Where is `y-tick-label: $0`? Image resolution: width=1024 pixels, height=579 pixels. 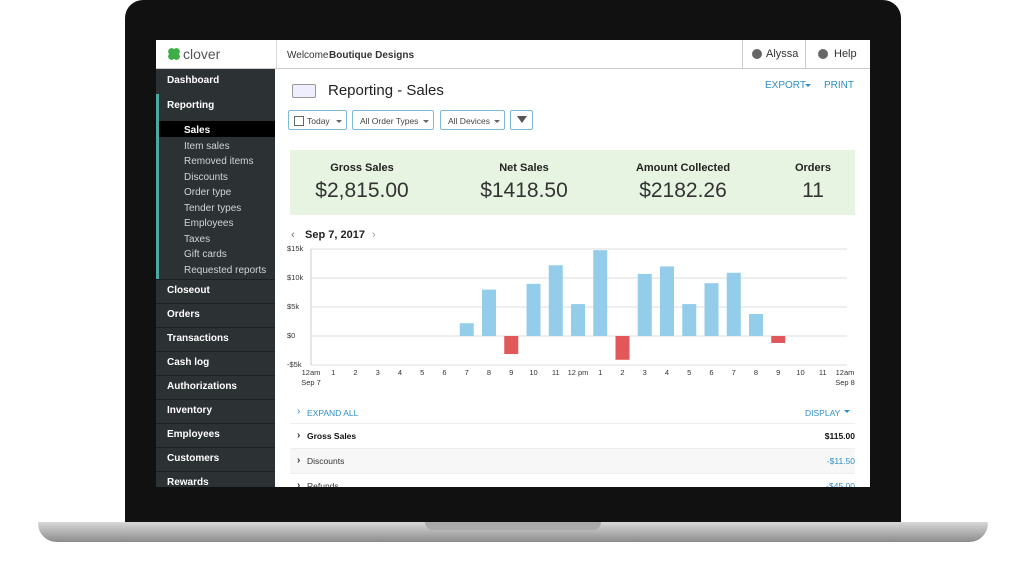
y-tick-label: $0 is located at coordinates (291, 335).